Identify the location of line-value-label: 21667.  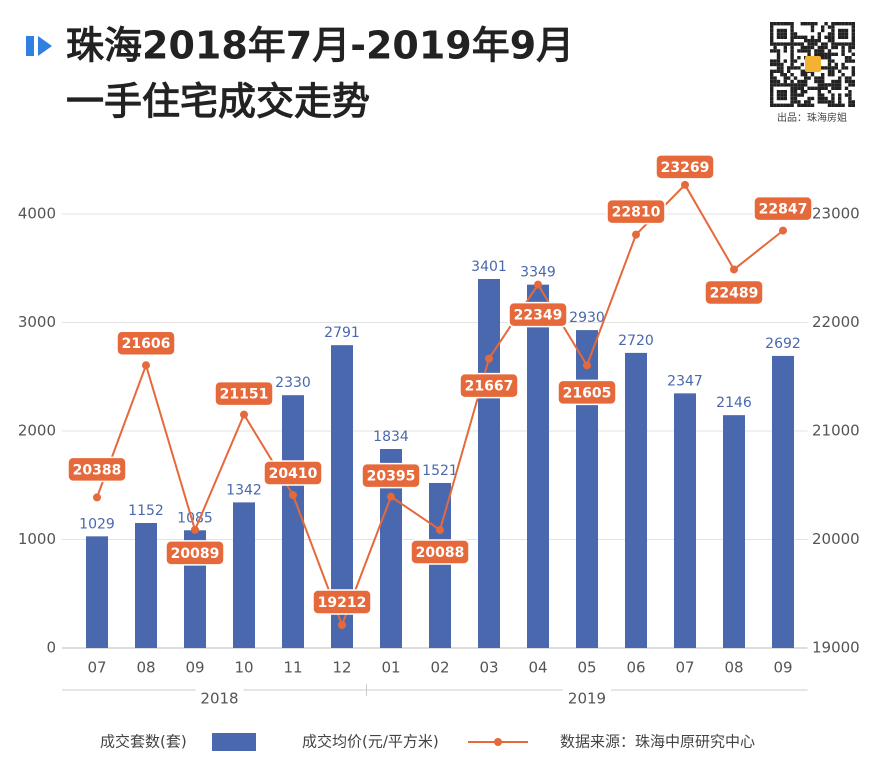
(489, 387).